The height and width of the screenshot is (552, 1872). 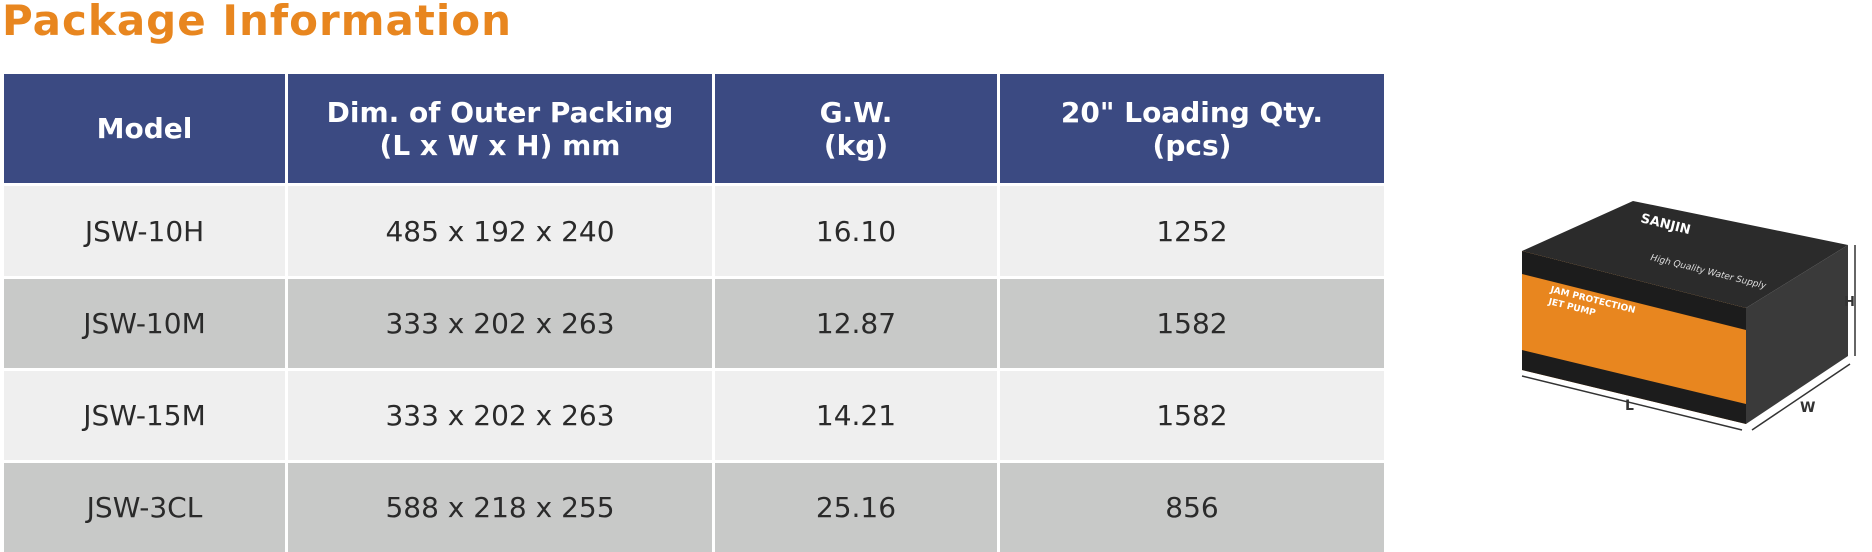 What do you see at coordinates (144, 323) in the screenshot?
I see `table-cell: JSW-10M` at bounding box center [144, 323].